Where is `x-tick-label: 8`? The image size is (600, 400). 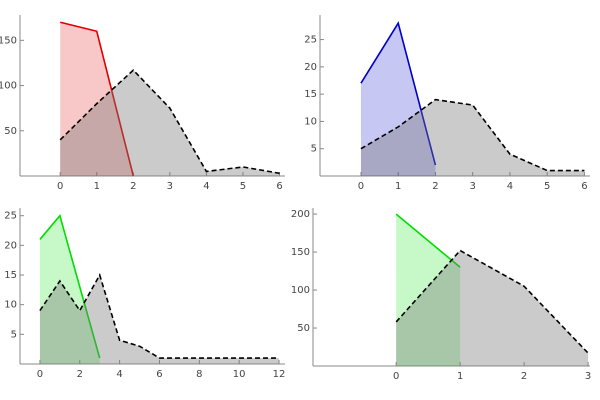 x-tick-label: 8 is located at coordinates (199, 374).